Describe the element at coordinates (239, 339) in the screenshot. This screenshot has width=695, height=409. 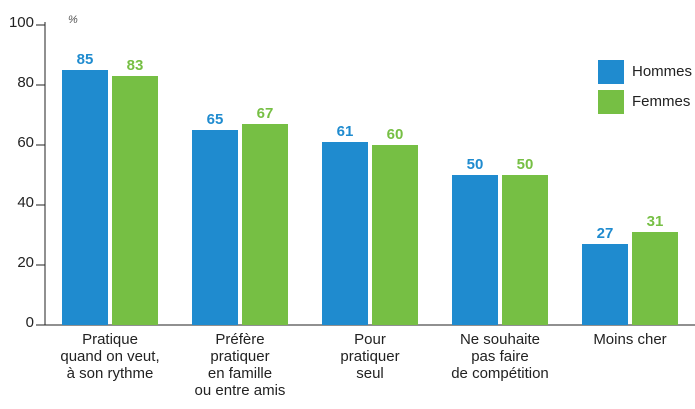
I see `x-tick-label-line: Préfère` at that location.